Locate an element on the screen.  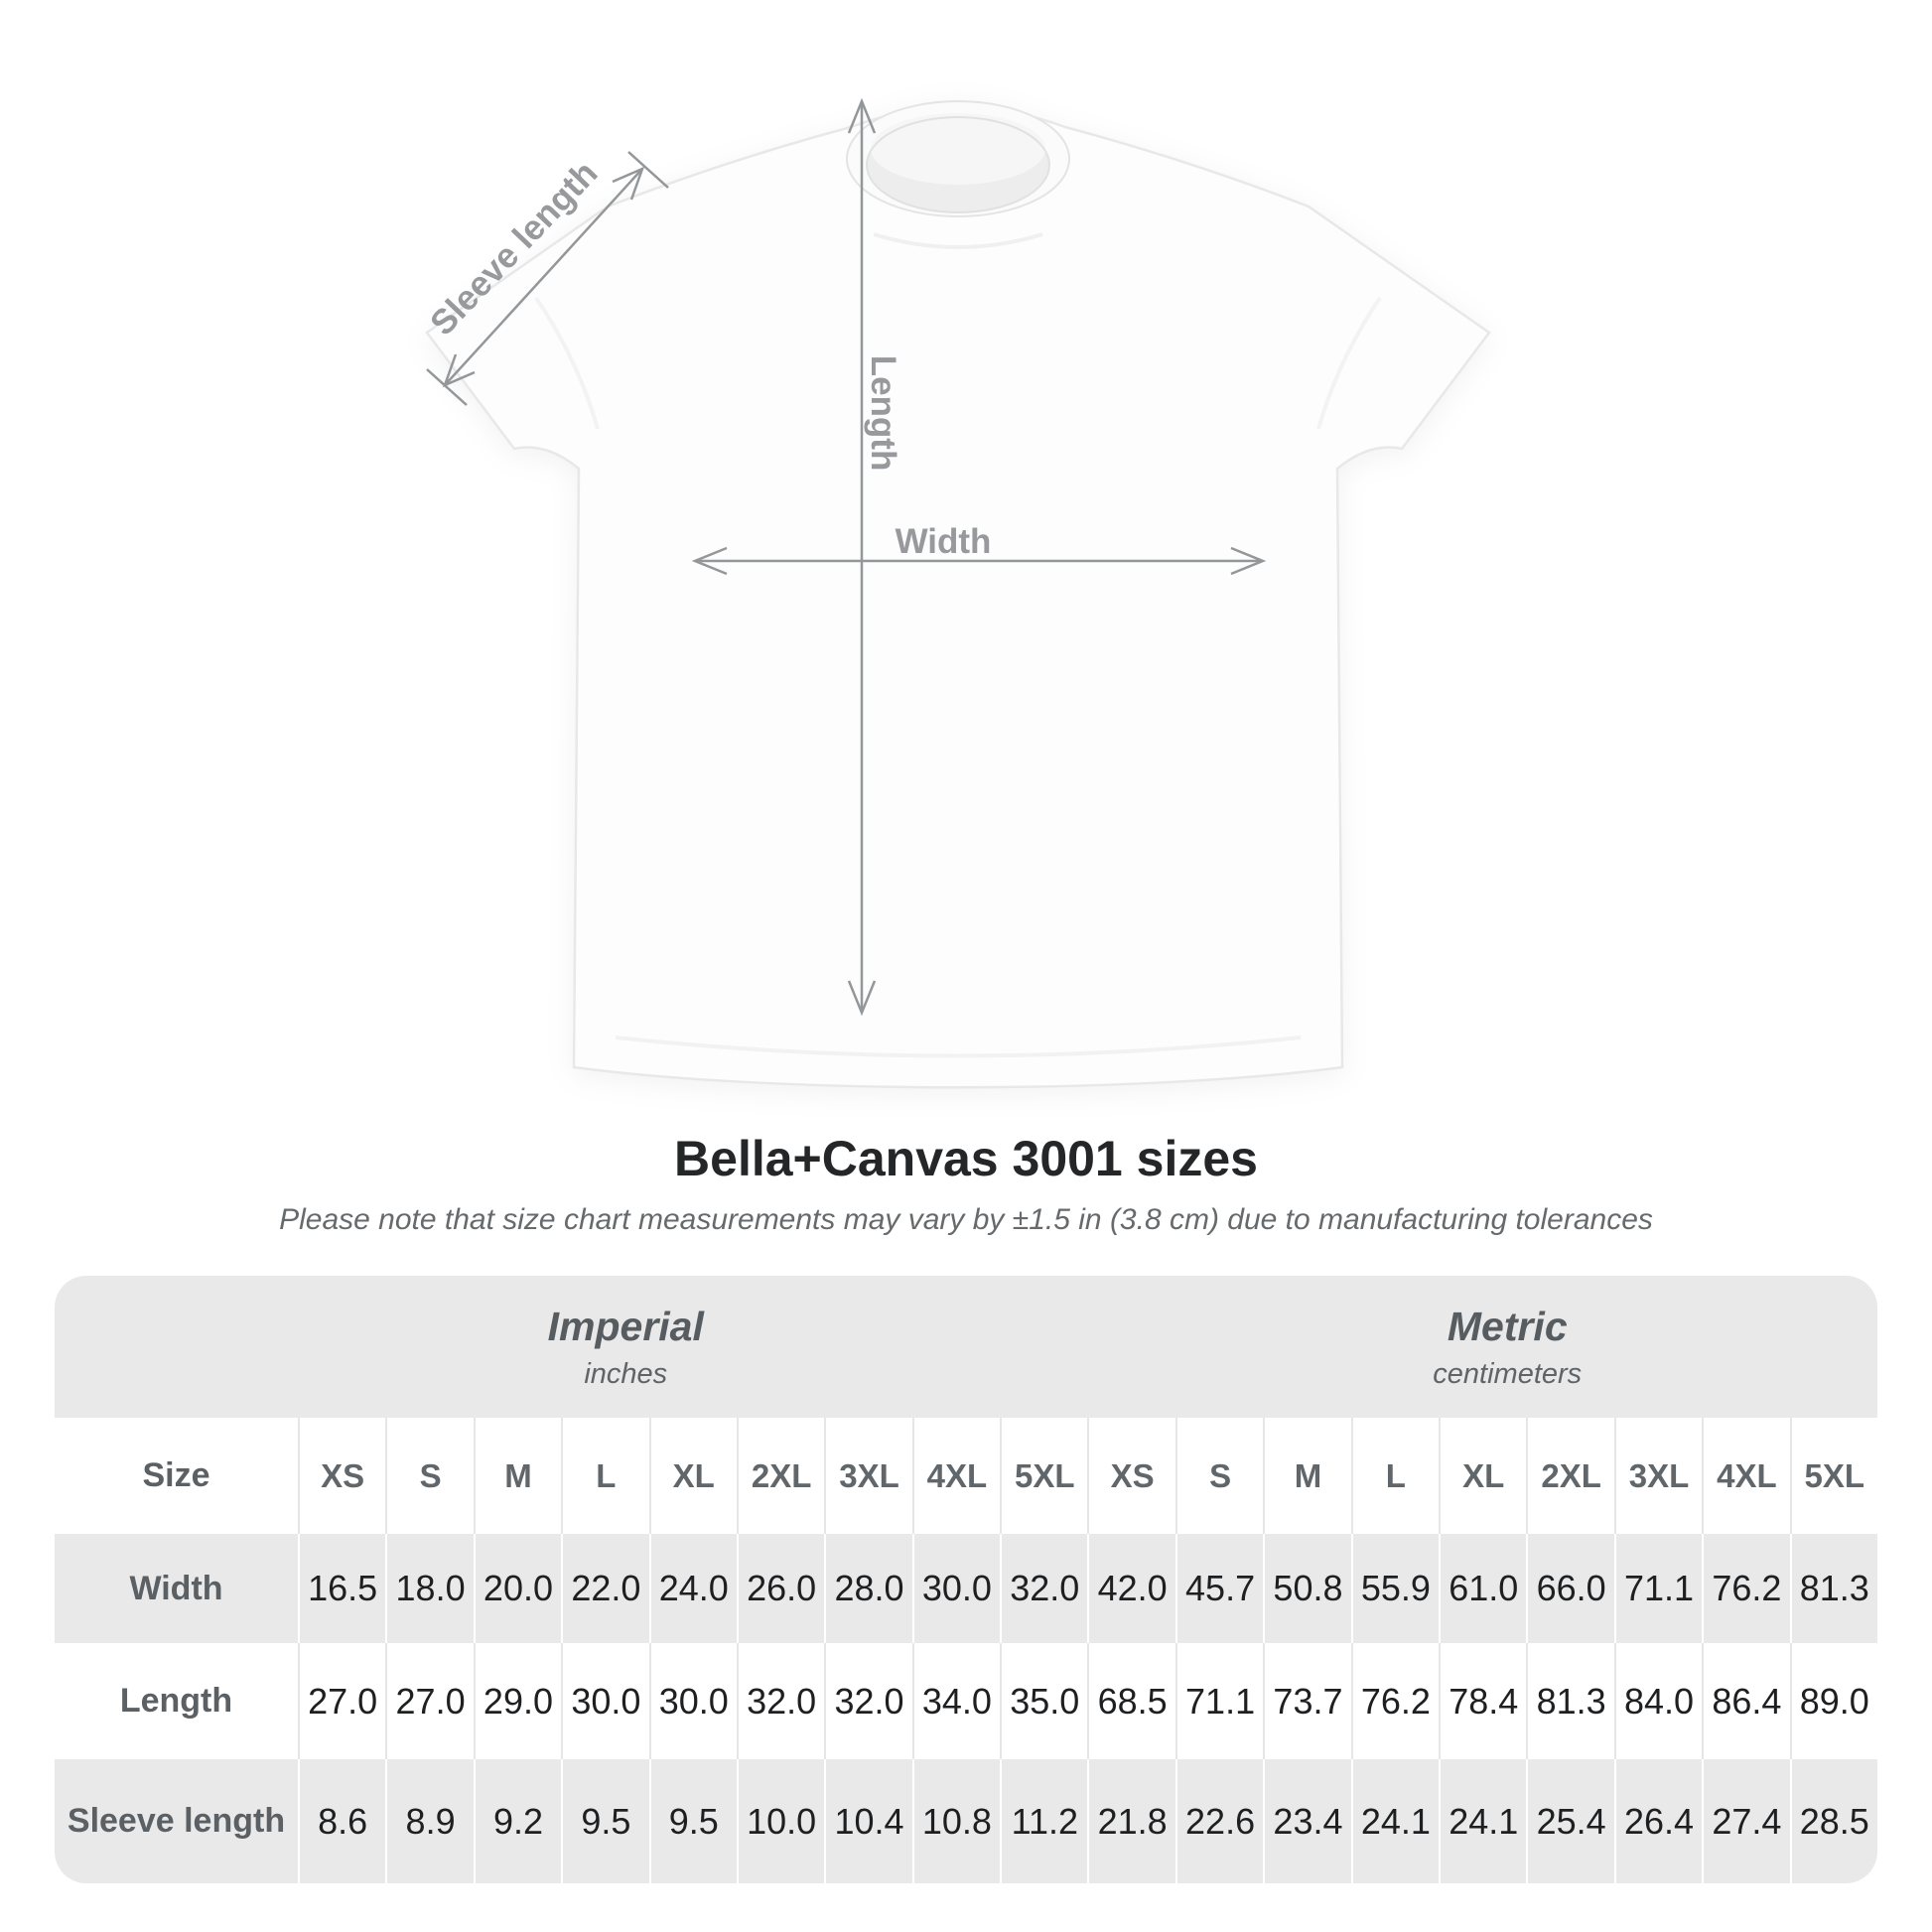
sleeve-imperial-cell: 11.2 is located at coordinates (1043, 1821).